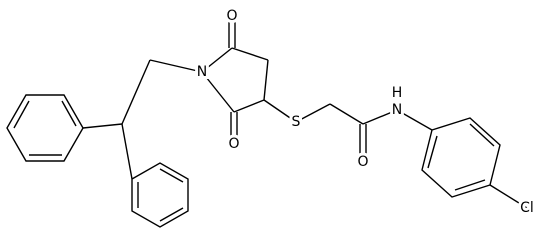 Image resolution: width=540 pixels, height=240 pixels. What do you see at coordinates (296, 122) in the screenshot?
I see `atom-label: S` at bounding box center [296, 122].